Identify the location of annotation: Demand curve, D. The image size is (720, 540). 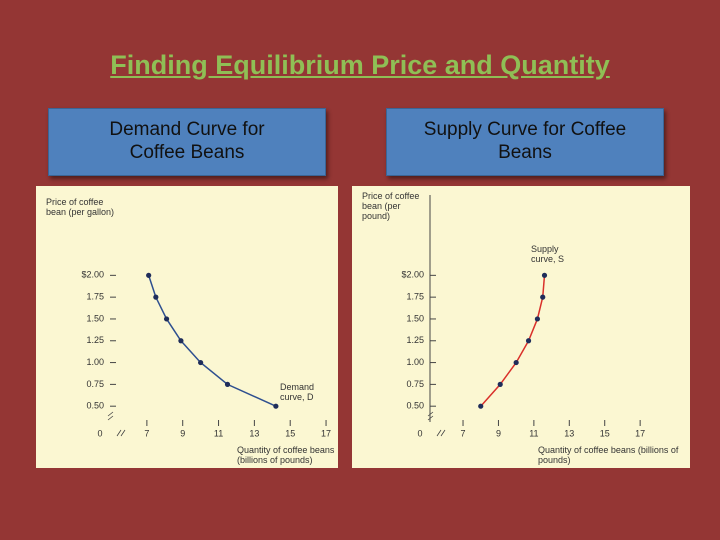
(297, 392).